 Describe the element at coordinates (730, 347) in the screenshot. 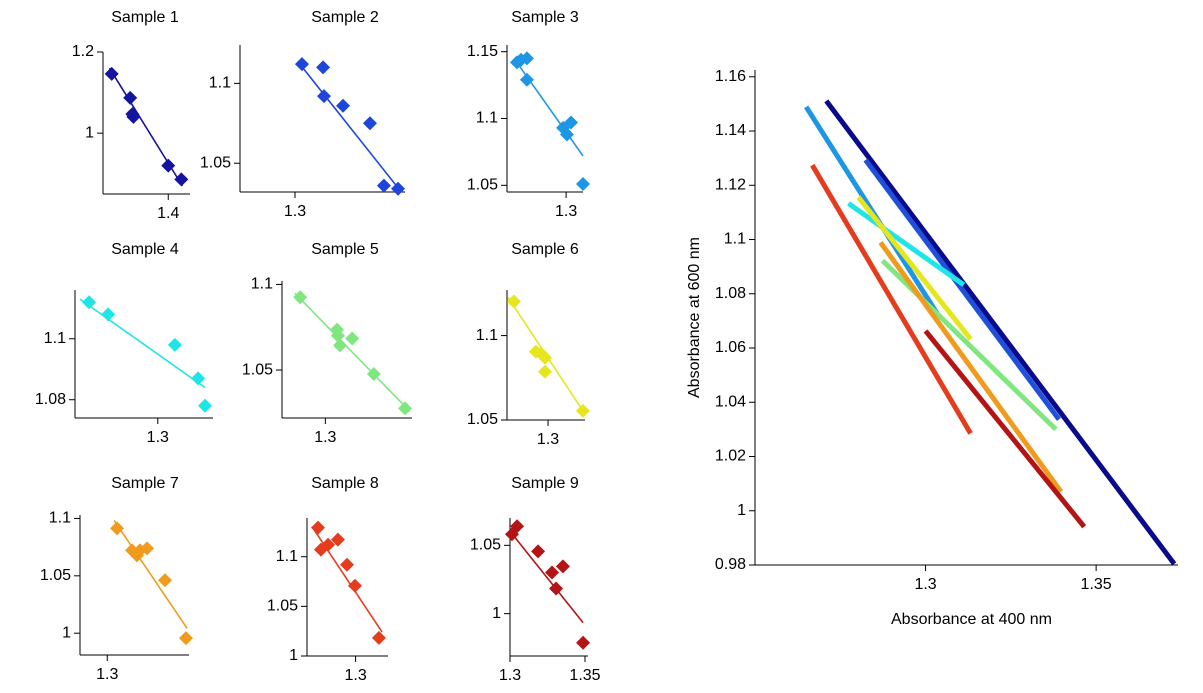

I see `y-tick-label: 1.06` at that location.